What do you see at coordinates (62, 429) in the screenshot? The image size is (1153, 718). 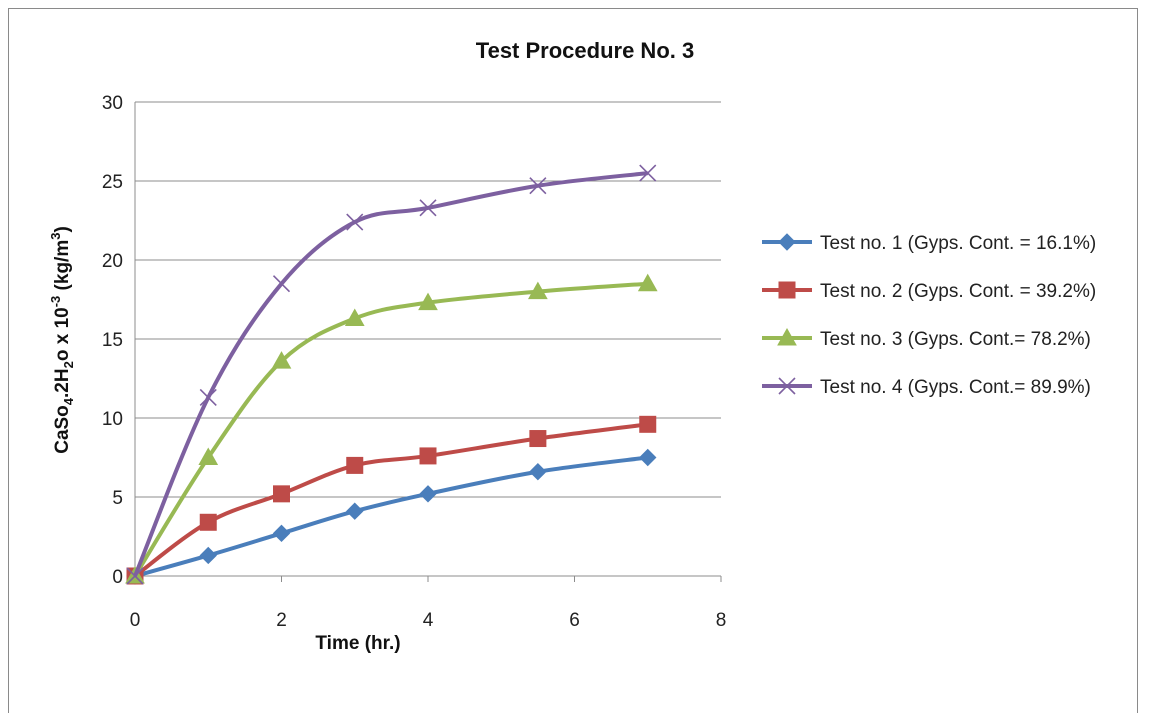 I see `y-label-part-1: CaSo` at bounding box center [62, 429].